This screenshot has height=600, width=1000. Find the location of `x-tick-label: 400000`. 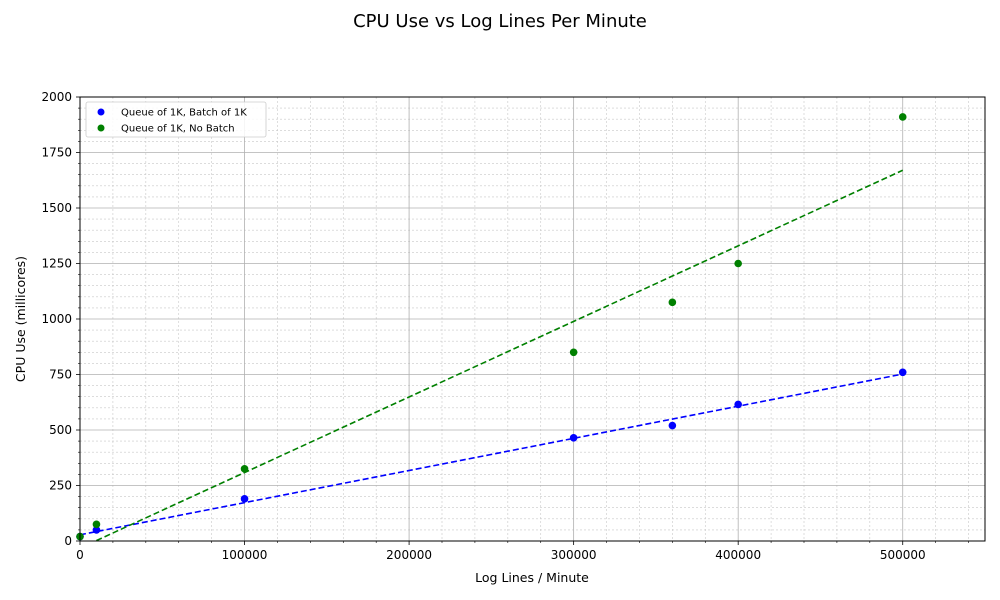

x-tick-label: 400000 is located at coordinates (738, 555).